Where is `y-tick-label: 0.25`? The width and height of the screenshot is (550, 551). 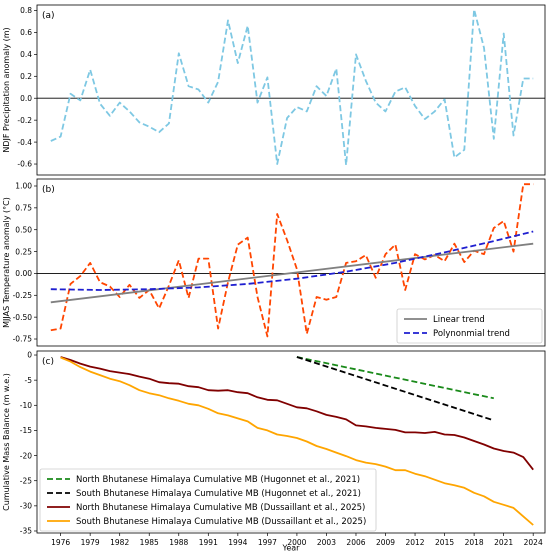
y-tick-label: 0.25 is located at coordinates (23, 251).